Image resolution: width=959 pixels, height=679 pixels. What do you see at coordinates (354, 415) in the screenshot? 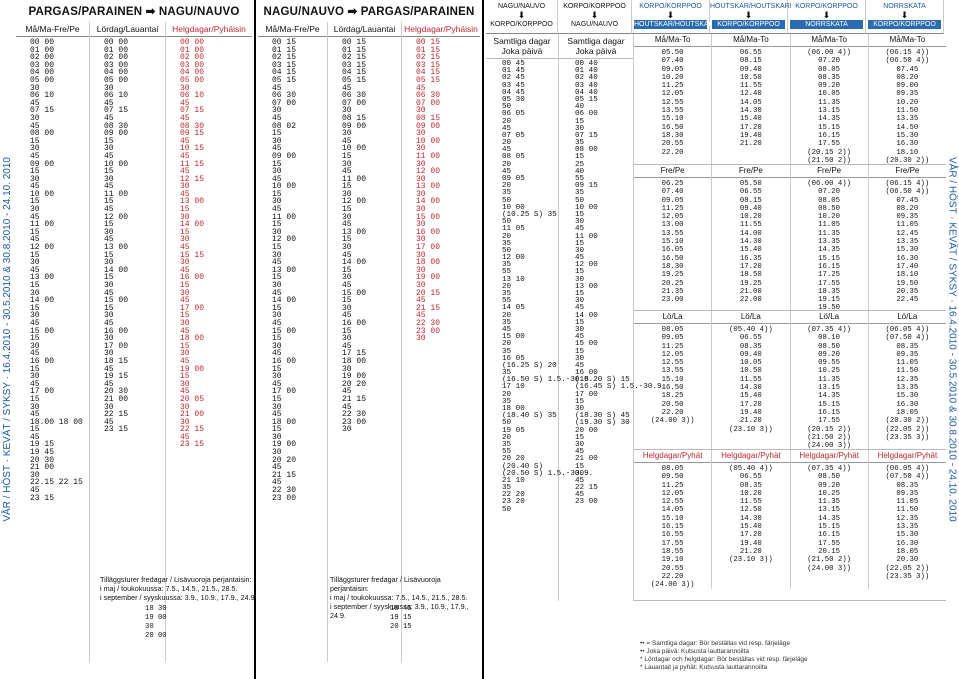
I see `departure-time: 22 30` at bounding box center [354, 415].